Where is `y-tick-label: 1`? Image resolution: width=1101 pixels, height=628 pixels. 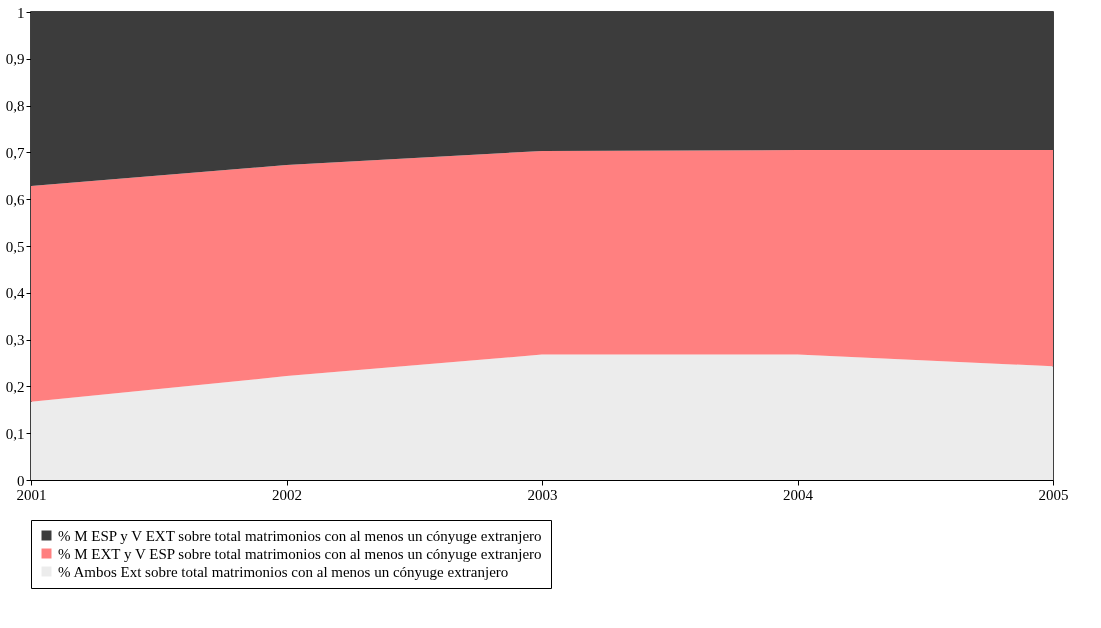
y-tick-label: 1 is located at coordinates (21, 12).